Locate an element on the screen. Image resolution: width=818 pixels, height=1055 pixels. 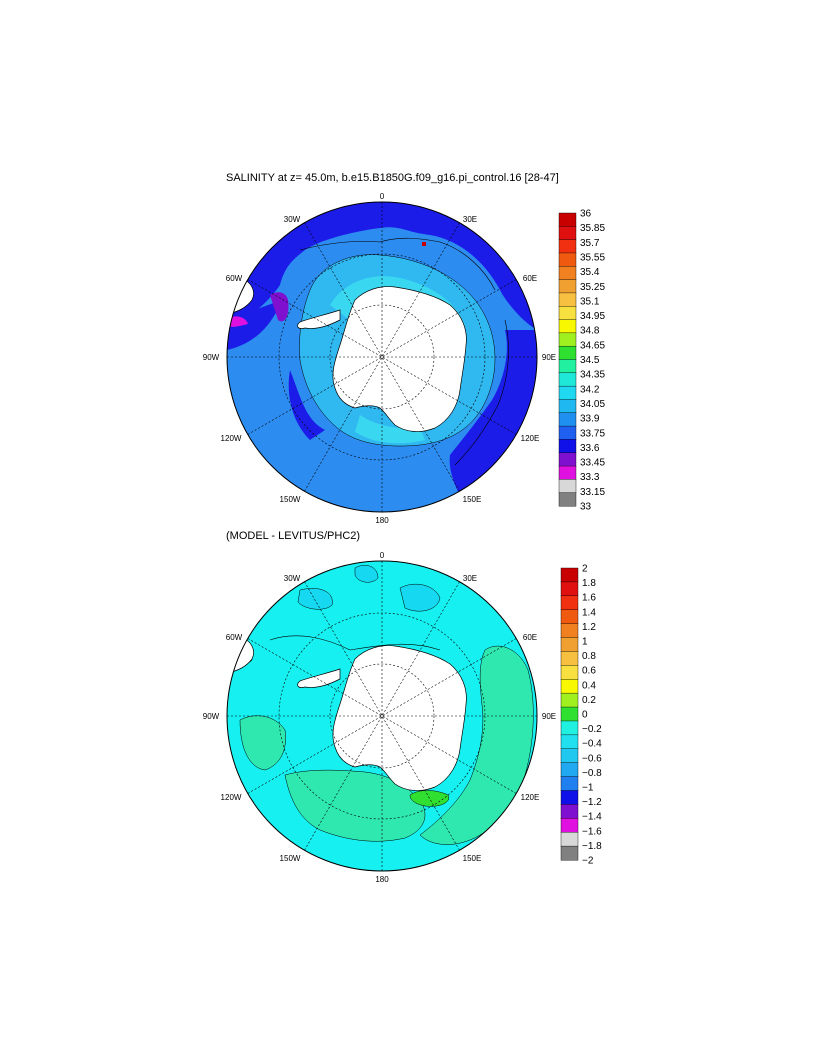
difference-colorbar-label: −1.2 is located at coordinates (592, 802).